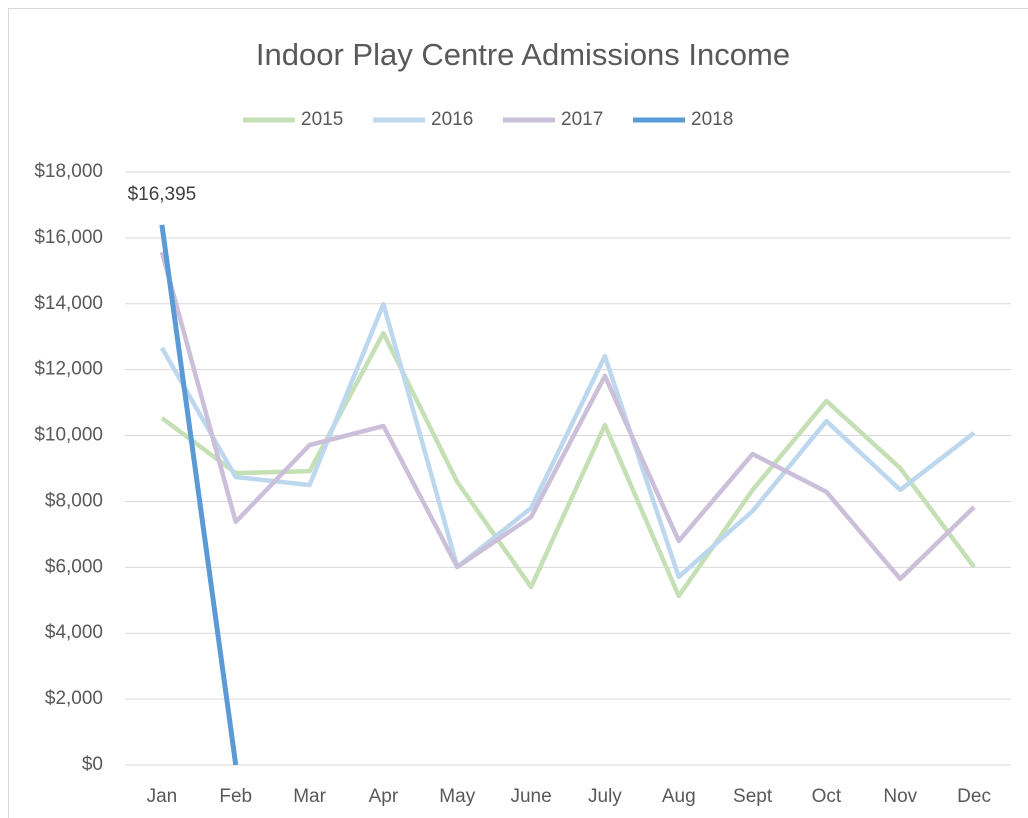 The width and height of the screenshot is (1028, 818). I want to click on legend-label: 2015, so click(322, 119).